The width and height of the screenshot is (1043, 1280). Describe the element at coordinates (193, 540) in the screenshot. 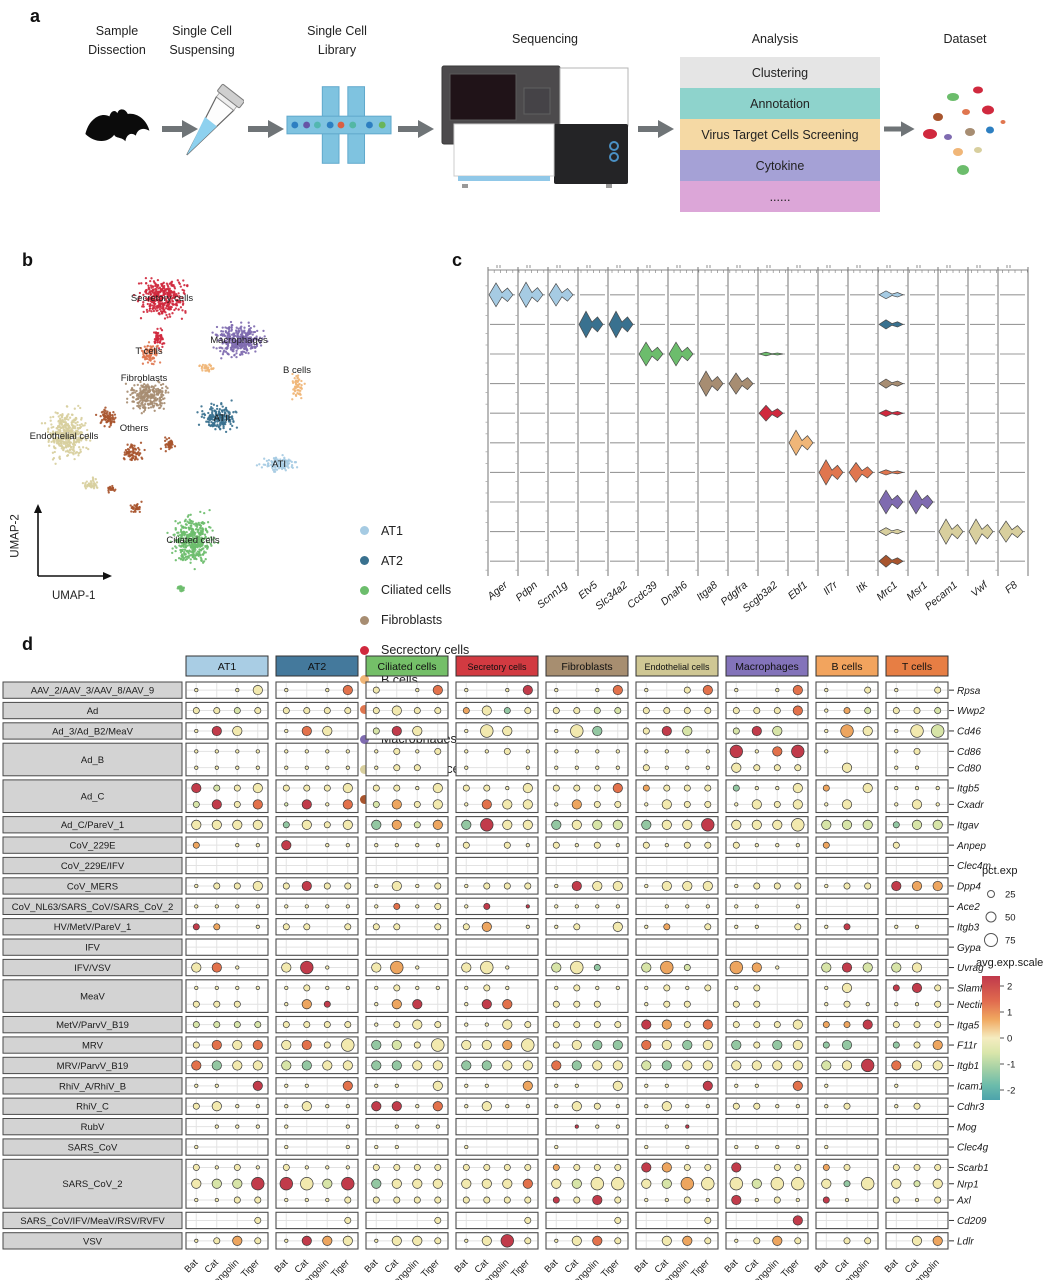

I see `umap-cluster-label: Ciliated cells` at that location.